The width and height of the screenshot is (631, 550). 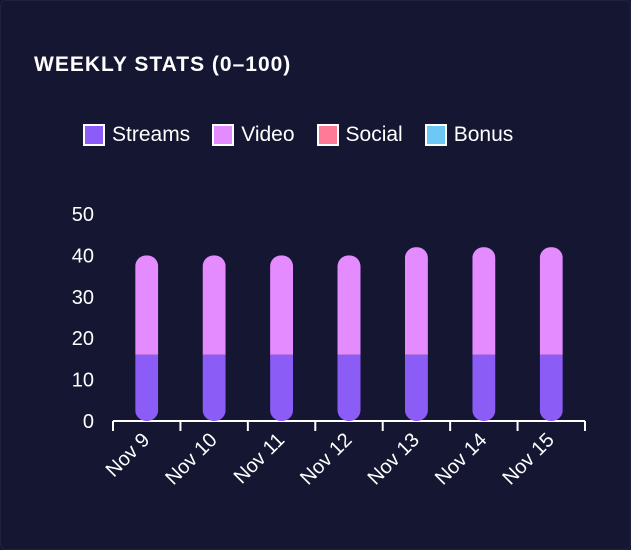 What do you see at coordinates (191, 459) in the screenshot?
I see `x-tick-label: Nov 10` at bounding box center [191, 459].